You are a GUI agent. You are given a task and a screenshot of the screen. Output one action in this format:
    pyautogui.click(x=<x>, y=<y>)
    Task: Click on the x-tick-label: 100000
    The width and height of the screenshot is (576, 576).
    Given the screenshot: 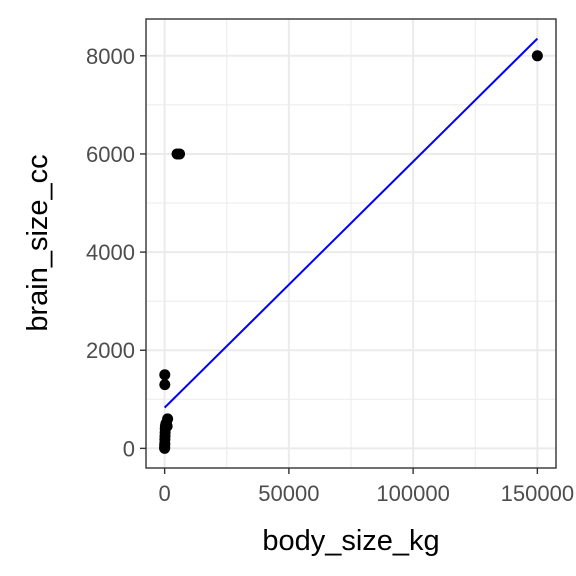 What is the action you would take?
    pyautogui.click(x=412, y=493)
    